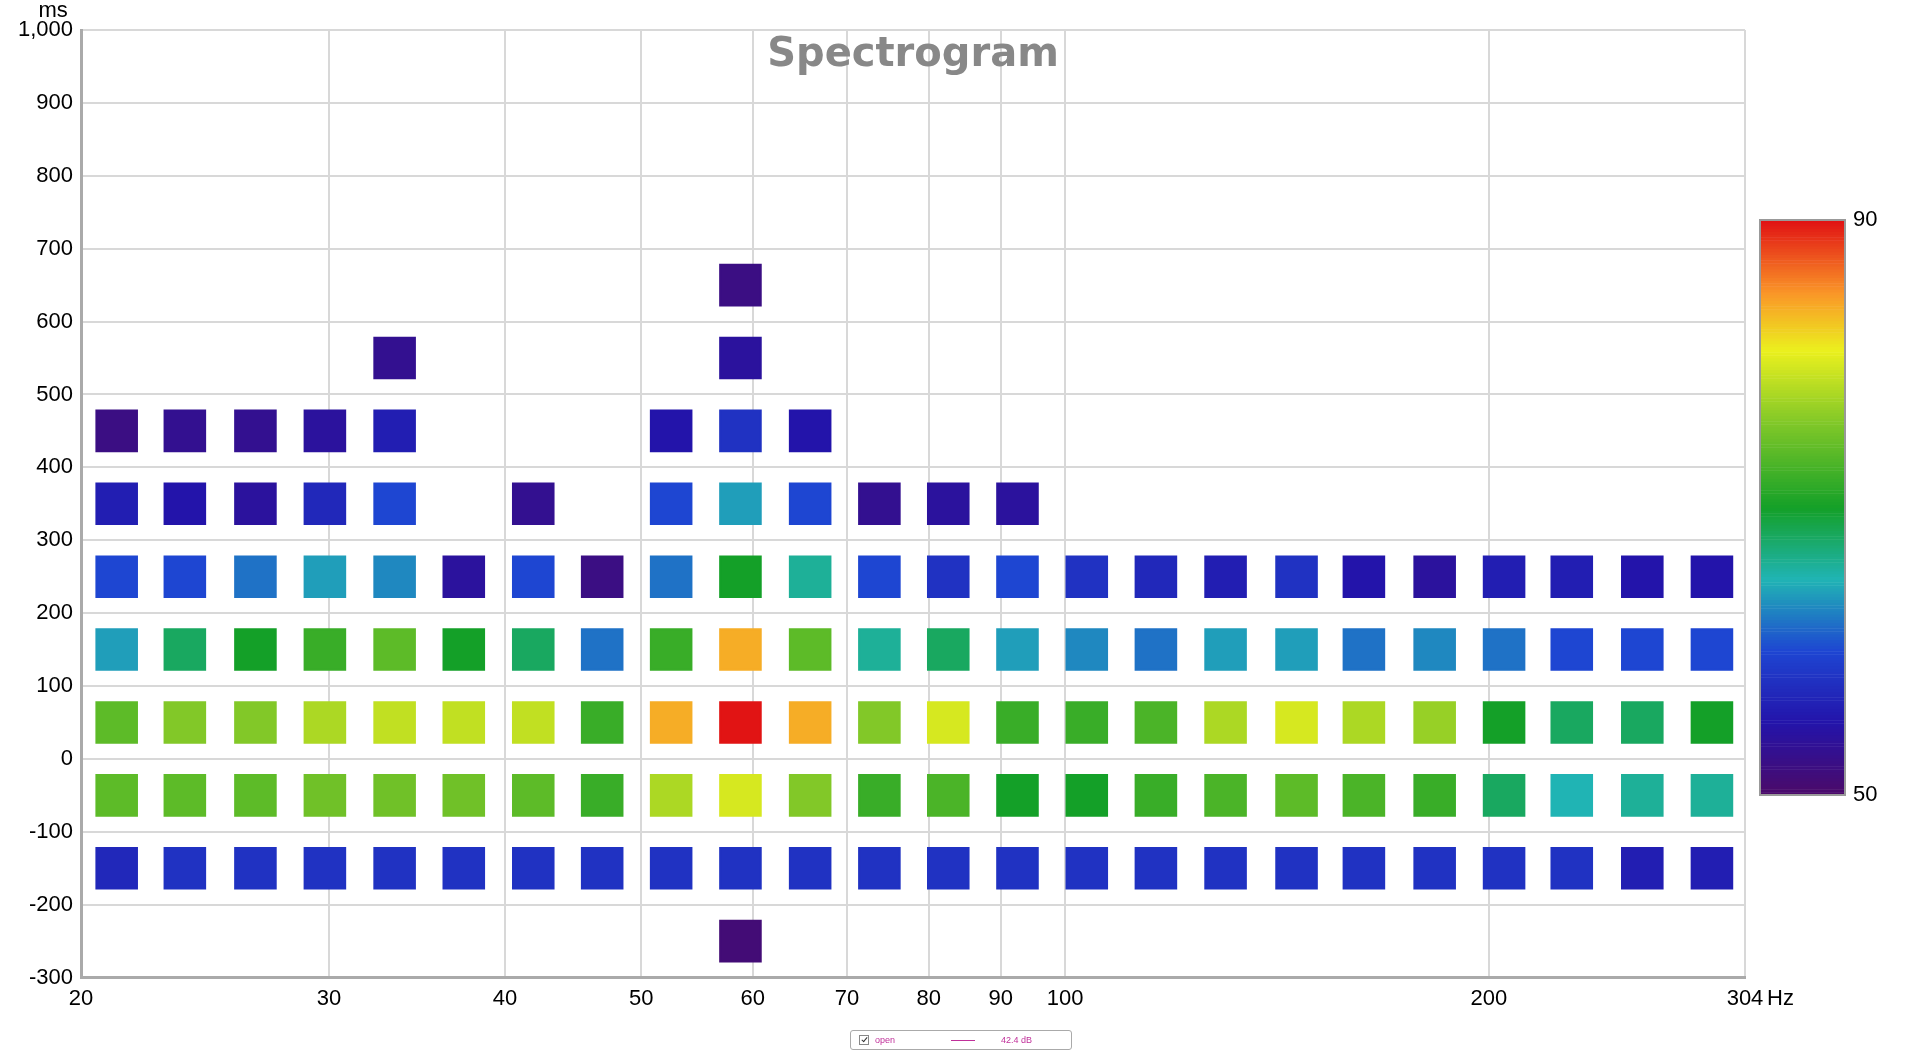  I want to click on text: open, so click(885, 1040).